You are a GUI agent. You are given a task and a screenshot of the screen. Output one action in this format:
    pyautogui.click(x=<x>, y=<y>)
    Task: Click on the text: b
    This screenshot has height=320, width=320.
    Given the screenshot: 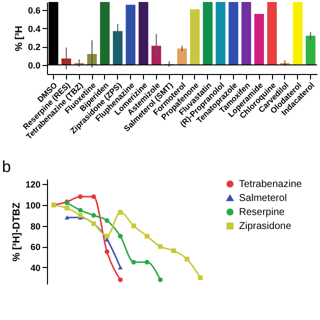 What is the action you would take?
    pyautogui.click(x=6, y=167)
    